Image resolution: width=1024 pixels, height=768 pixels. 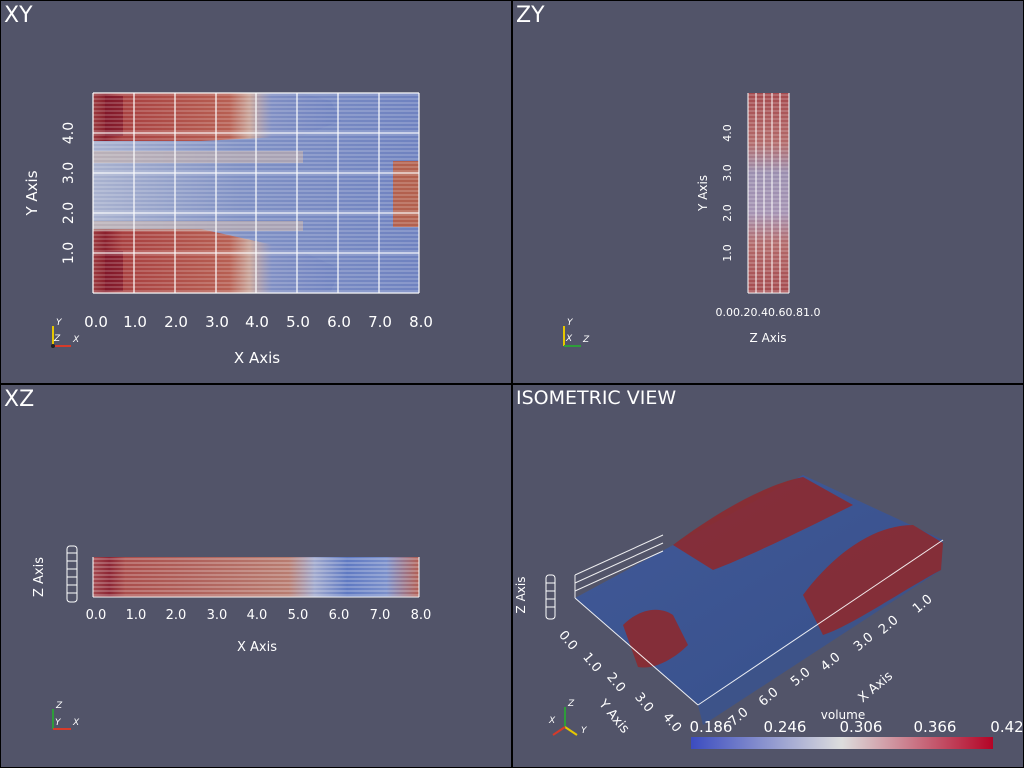 I want to click on colorbar-tick-label: 0.366, so click(x=935, y=727).